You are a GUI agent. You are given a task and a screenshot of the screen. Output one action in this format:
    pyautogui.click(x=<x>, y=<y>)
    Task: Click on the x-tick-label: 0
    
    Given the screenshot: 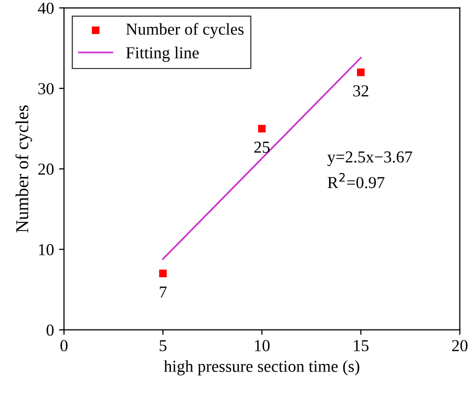 What is the action you would take?
    pyautogui.click(x=64, y=346)
    